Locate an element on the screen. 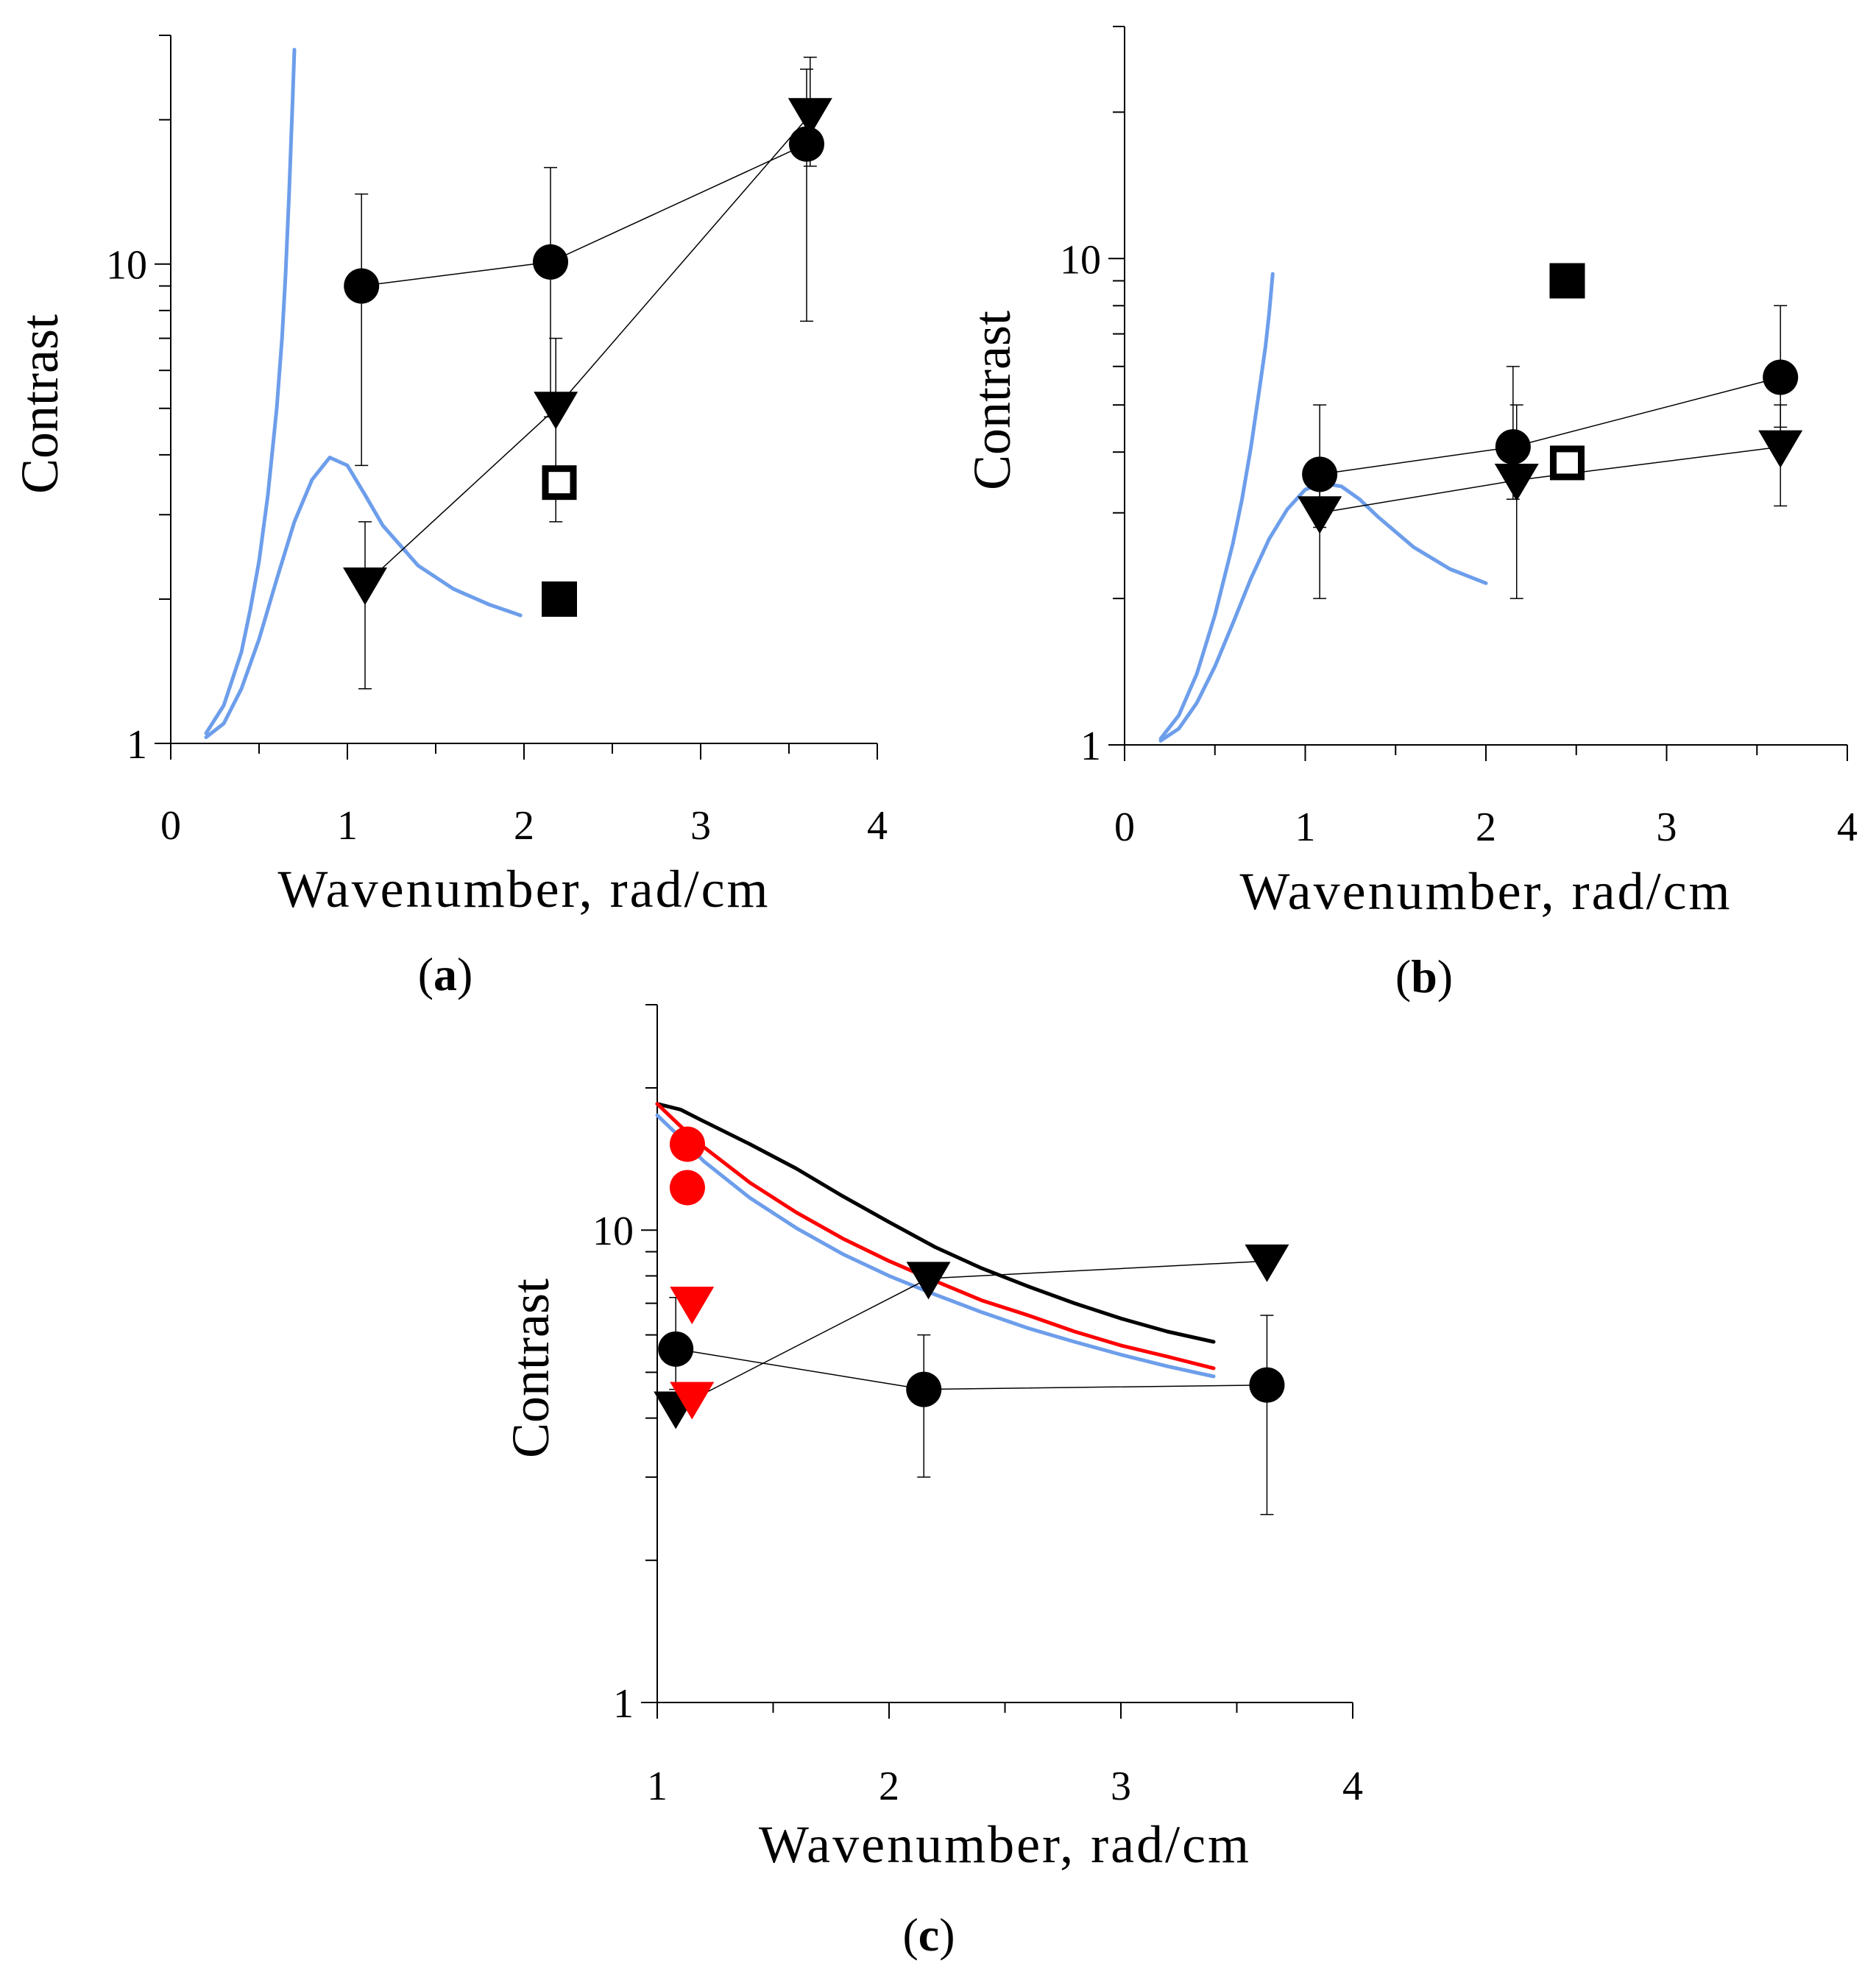 Image resolution: width=1876 pixels, height=1966 pixels. red-curve is located at coordinates (935, 1236).